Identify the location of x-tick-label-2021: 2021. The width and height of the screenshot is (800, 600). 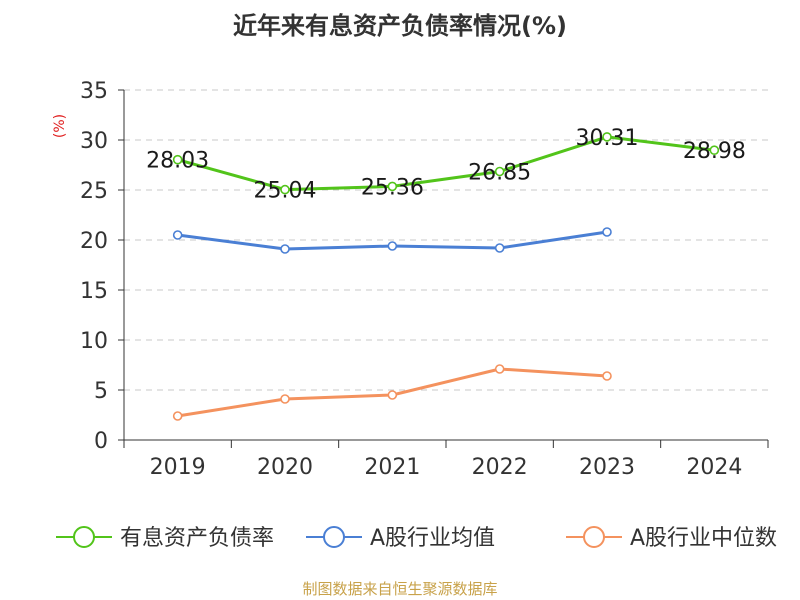
(392, 467).